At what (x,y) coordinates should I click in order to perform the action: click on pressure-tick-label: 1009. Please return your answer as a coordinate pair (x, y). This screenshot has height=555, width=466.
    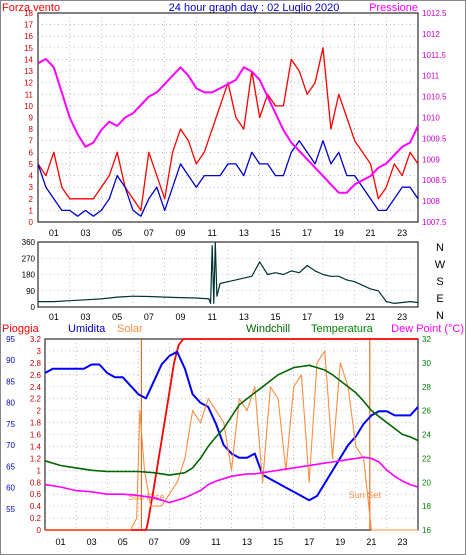
    Looking at the image, I should click on (431, 159).